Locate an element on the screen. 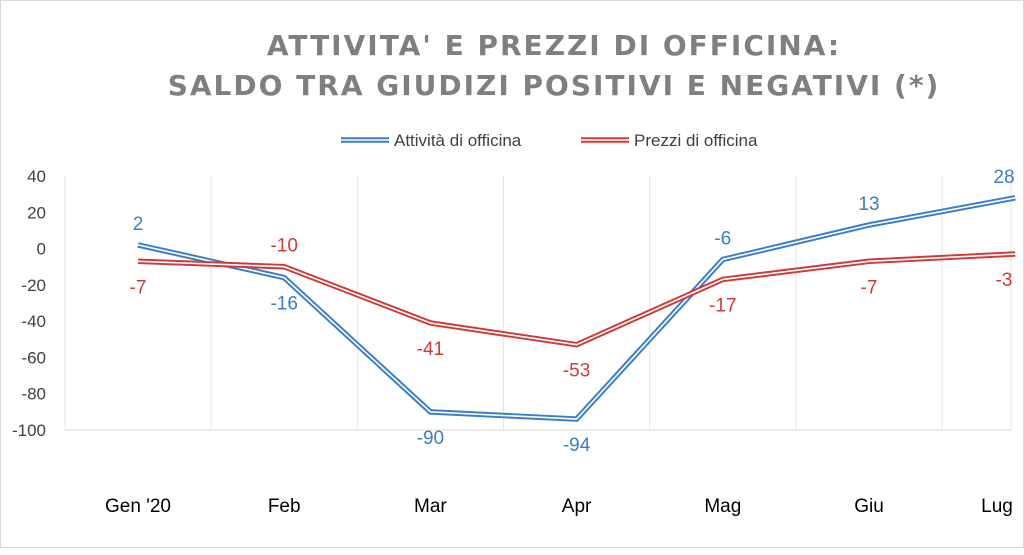 The height and width of the screenshot is (555, 1024). y-tick-label: 20 is located at coordinates (36, 212).